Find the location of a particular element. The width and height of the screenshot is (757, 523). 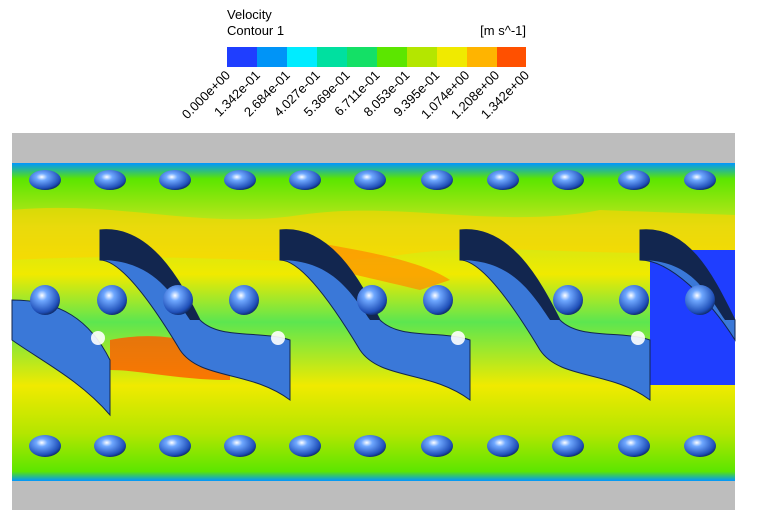

legend-subtitle: Contour 1 is located at coordinates (255, 30).